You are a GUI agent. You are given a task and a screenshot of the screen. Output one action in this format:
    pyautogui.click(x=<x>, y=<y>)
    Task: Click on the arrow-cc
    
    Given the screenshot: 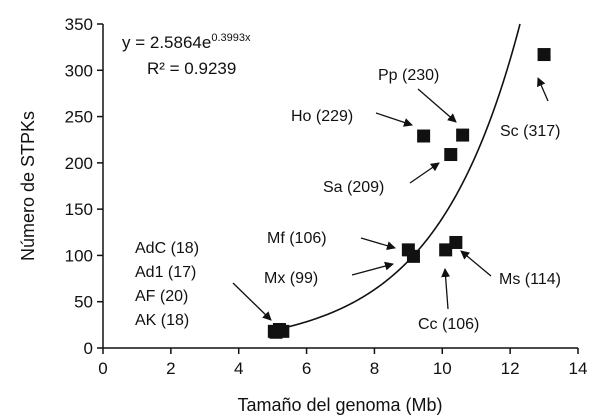 What is the action you would take?
    pyautogui.click(x=446, y=289)
    